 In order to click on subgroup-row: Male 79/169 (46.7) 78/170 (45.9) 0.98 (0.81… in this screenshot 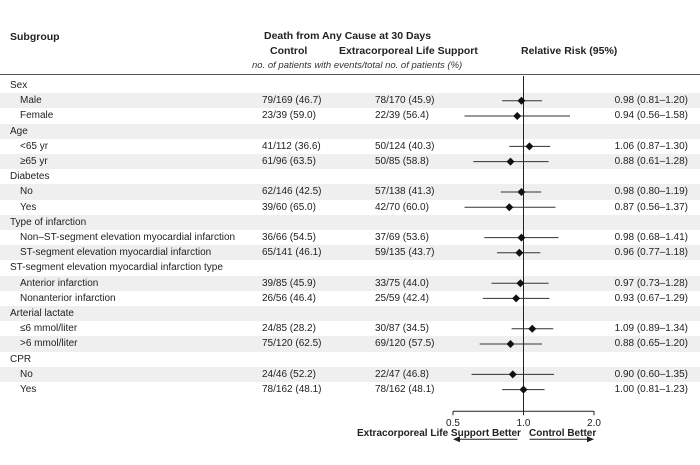, I will do `click(350, 101)`.